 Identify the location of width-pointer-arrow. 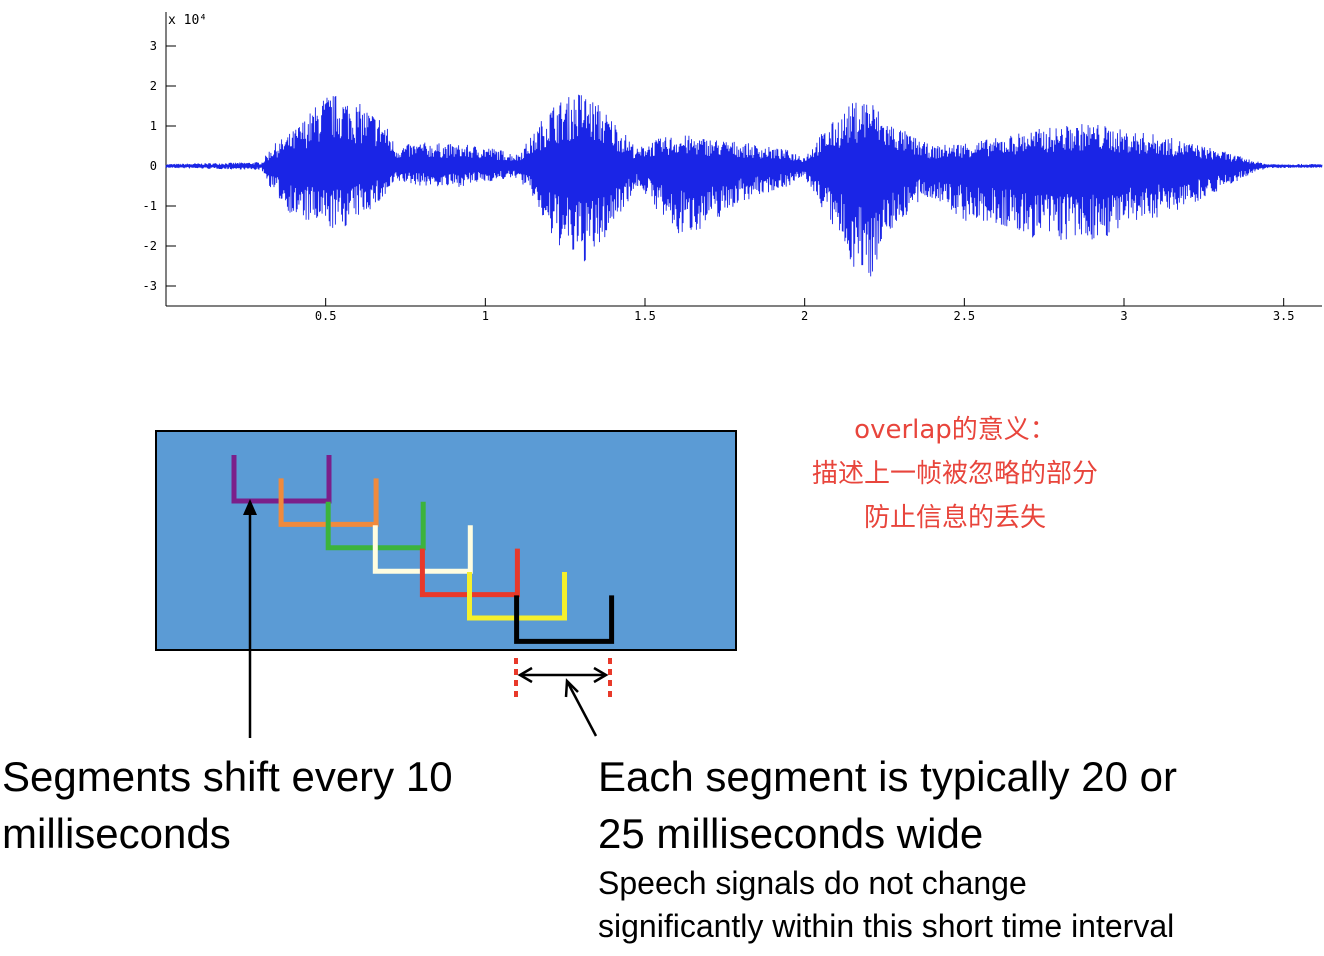
(581, 707).